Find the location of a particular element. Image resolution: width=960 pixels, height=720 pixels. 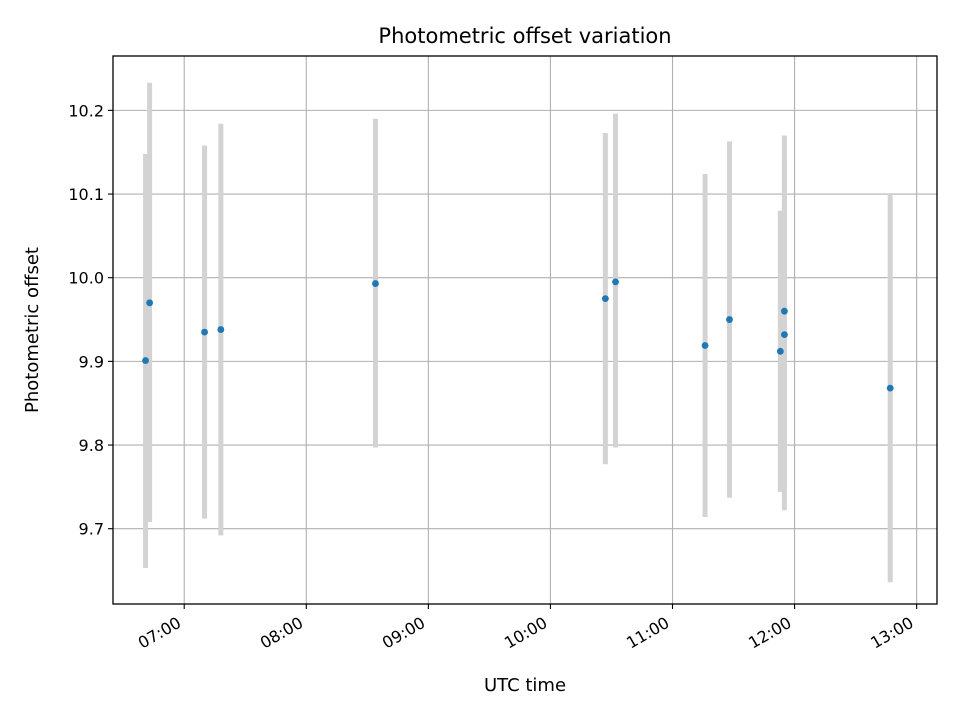

y-axis-ticks: 9.7 9.8 9.9 10.0 10.1 10.2 is located at coordinates (90, 320).